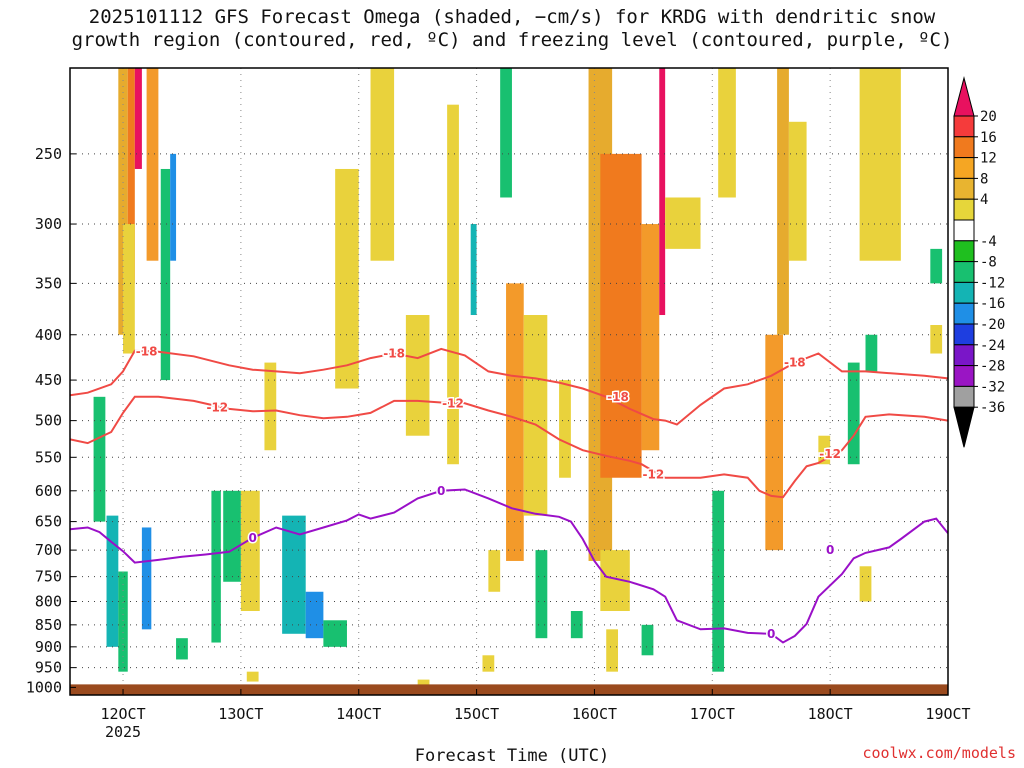 The height and width of the screenshot is (768, 1024). What do you see at coordinates (48, 380) in the screenshot?
I see `y-tick-label: 450` at bounding box center [48, 380].